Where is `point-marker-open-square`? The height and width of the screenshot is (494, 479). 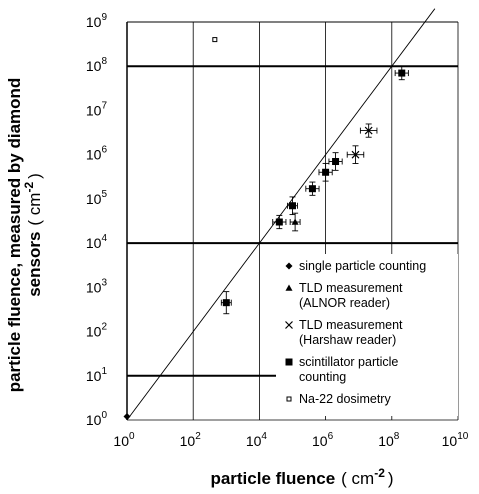 point-marker-open-square is located at coordinates (215, 40).